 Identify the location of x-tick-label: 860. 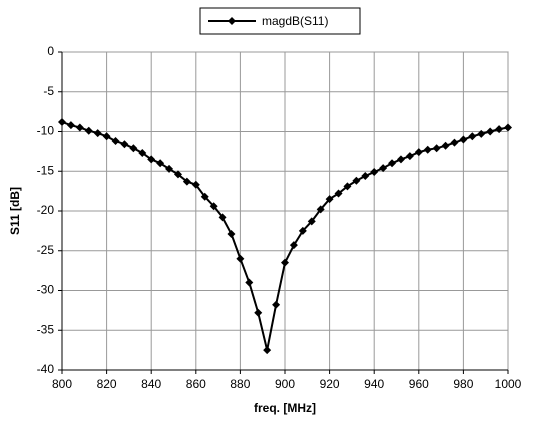
(196, 384).